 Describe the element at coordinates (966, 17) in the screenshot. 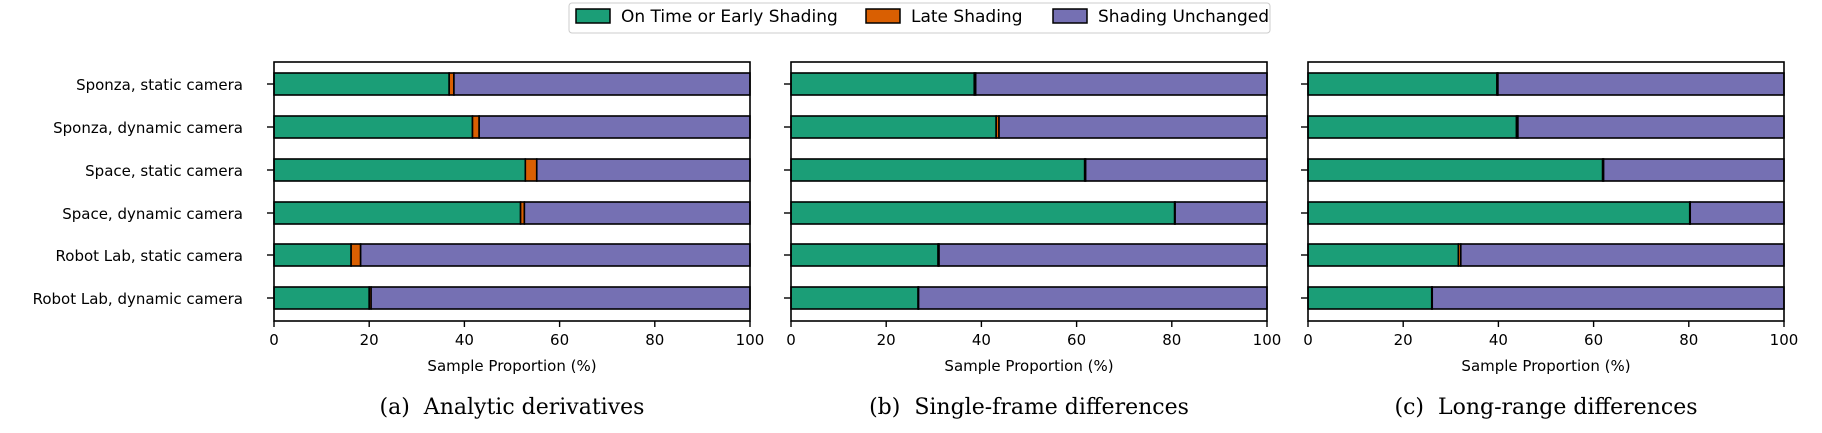

I see `legend-label: Late Shading` at that location.